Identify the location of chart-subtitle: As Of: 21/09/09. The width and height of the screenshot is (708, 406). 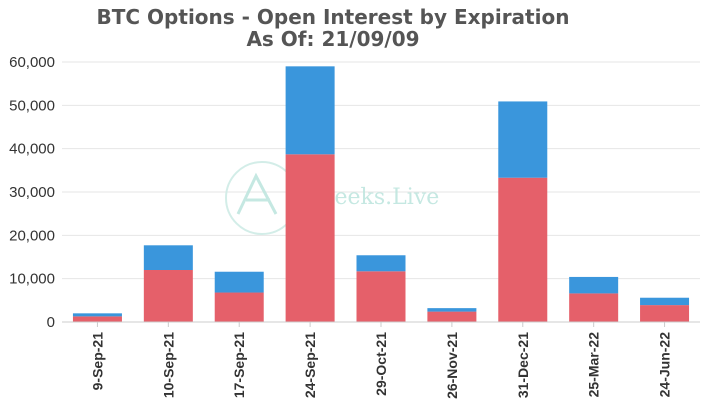
(332, 39).